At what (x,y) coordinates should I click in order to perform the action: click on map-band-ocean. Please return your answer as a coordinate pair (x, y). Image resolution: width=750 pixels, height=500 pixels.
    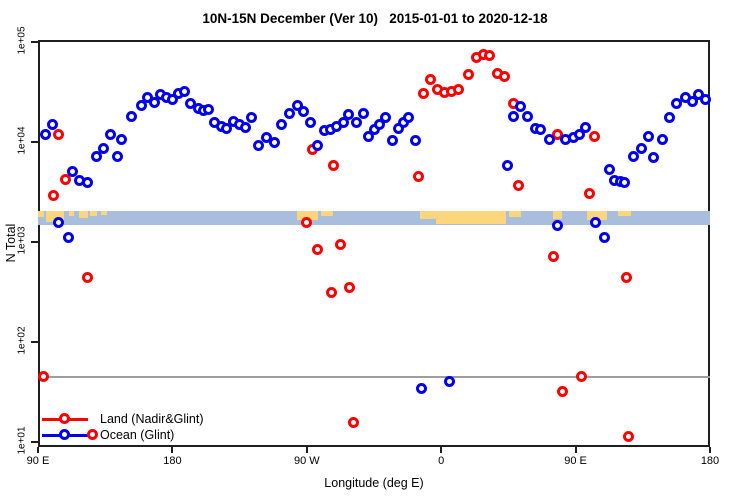
    Looking at the image, I should click on (374, 217).